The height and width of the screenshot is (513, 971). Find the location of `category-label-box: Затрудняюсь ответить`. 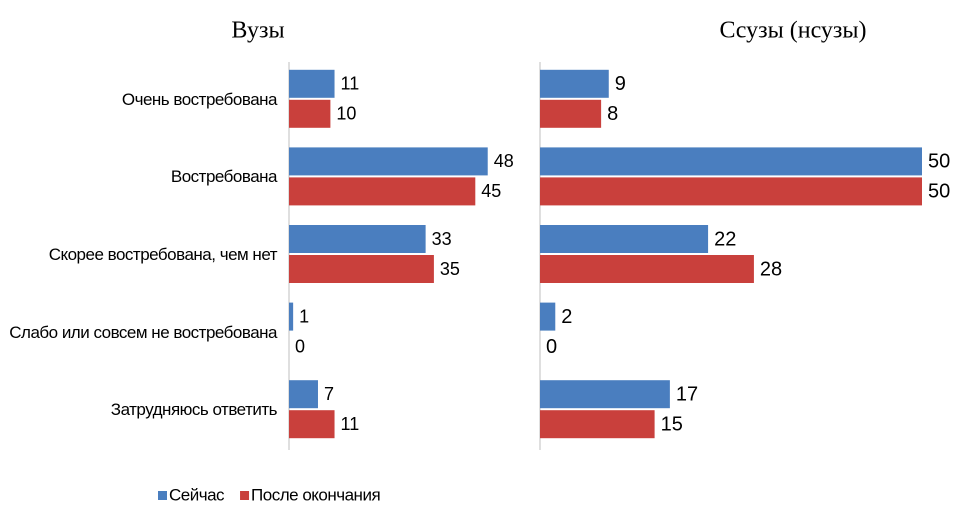

category-label-box: Затрудняюсь ответить is located at coordinates (141, 410).